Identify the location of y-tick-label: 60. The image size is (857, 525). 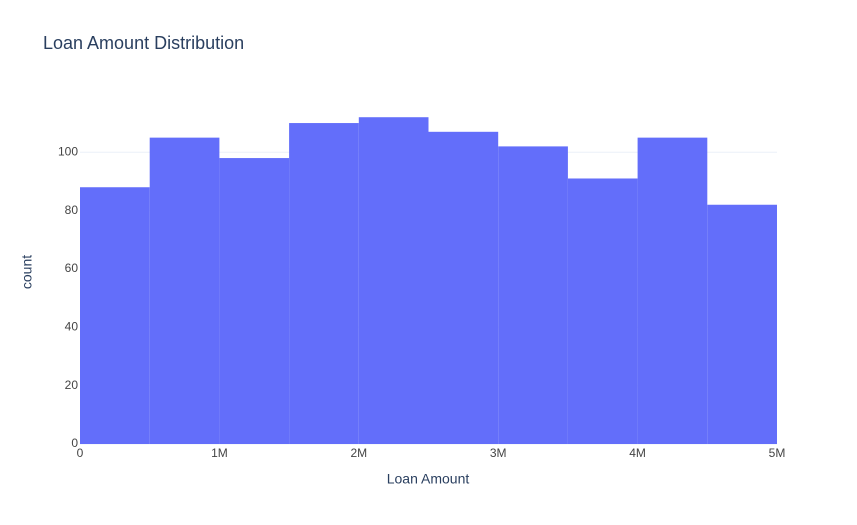
(72, 268).